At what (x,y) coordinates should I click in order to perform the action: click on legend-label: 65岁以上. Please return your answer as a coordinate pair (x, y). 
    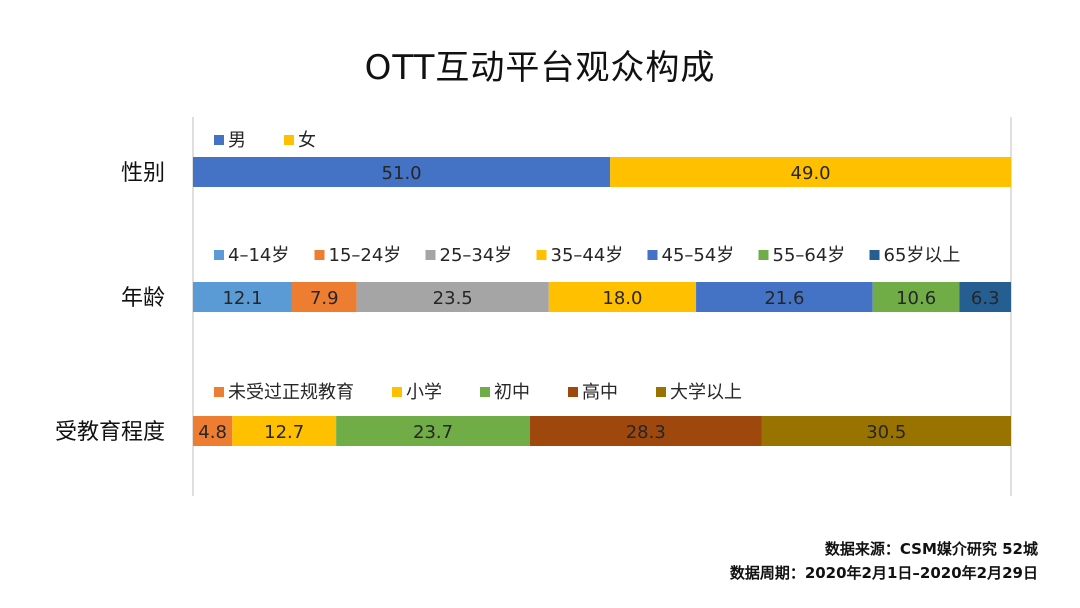
    Looking at the image, I should click on (922, 255).